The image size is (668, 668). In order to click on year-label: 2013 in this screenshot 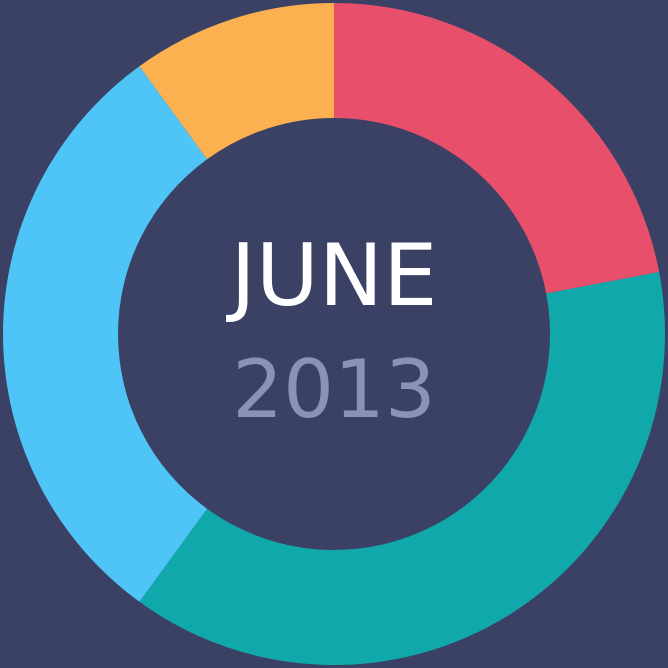, I will do `click(334, 389)`.